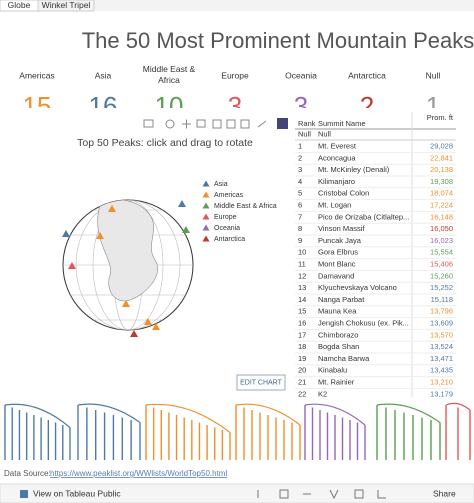 The image size is (474, 503). Describe the element at coordinates (357, 287) in the screenshot. I see `name-cell: Klyuchevskaya Volcano` at that location.